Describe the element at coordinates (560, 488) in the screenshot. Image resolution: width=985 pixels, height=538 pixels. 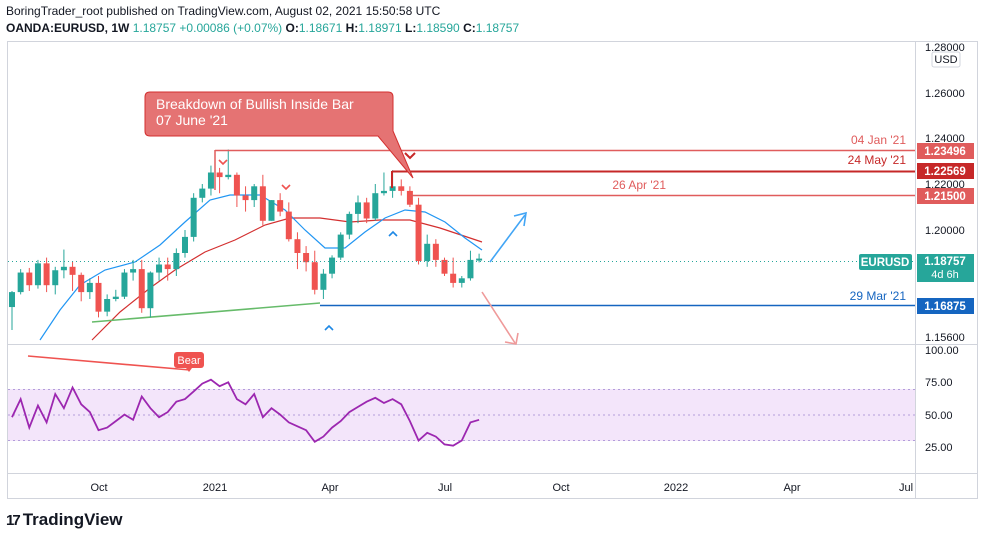
I see `time-tick: Oct` at that location.